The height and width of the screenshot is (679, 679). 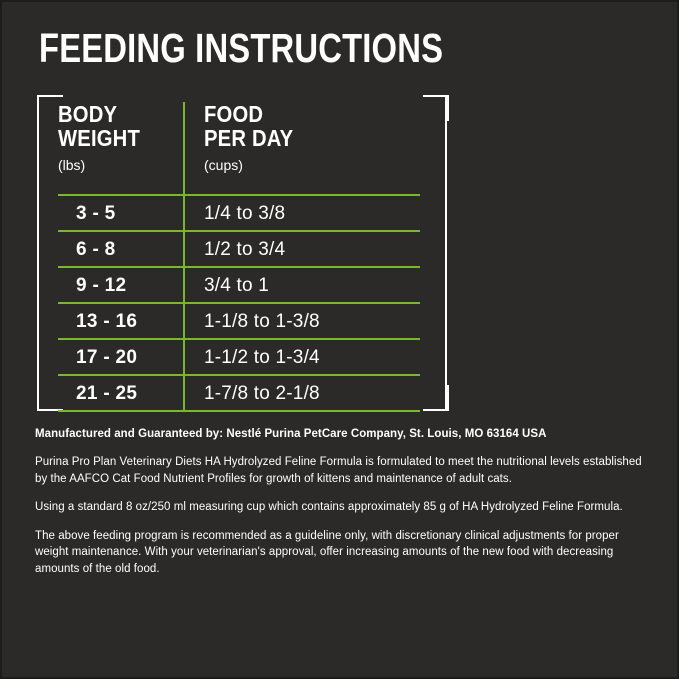 What do you see at coordinates (184, 257) in the screenshot?
I see `column-divider` at bounding box center [184, 257].